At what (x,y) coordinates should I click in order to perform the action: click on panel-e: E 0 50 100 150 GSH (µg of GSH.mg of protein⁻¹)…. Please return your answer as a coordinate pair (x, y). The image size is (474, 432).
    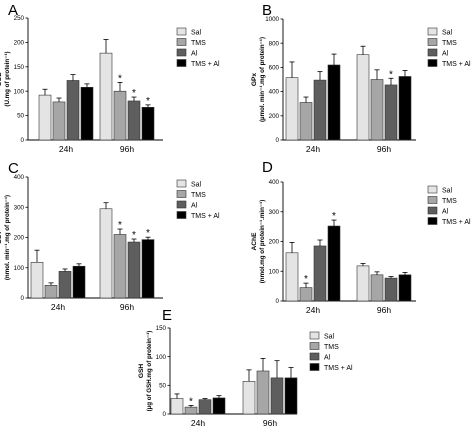
    Looking at the image, I should click on (245, 367).